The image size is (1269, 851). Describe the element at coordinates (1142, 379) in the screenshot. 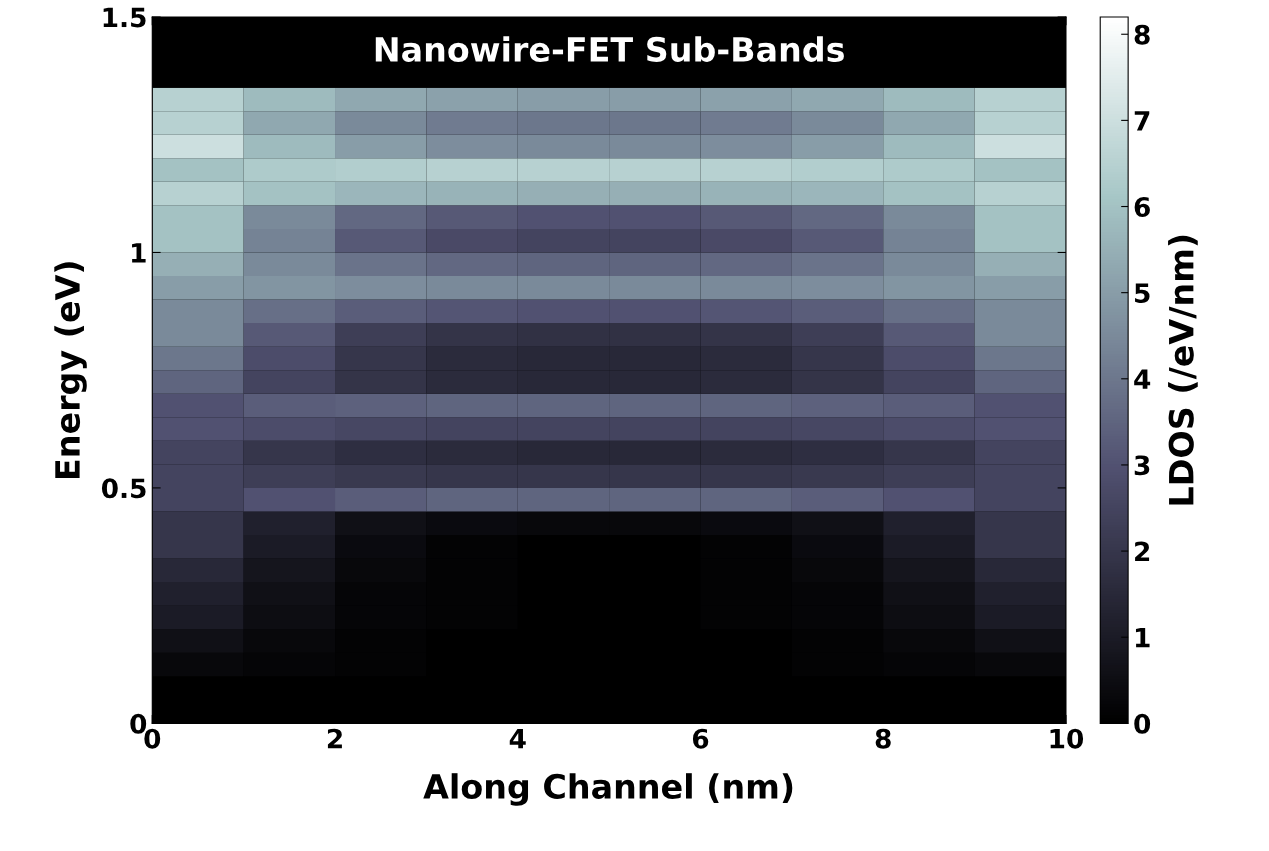

I see `color-bar-label: 4` at that location.